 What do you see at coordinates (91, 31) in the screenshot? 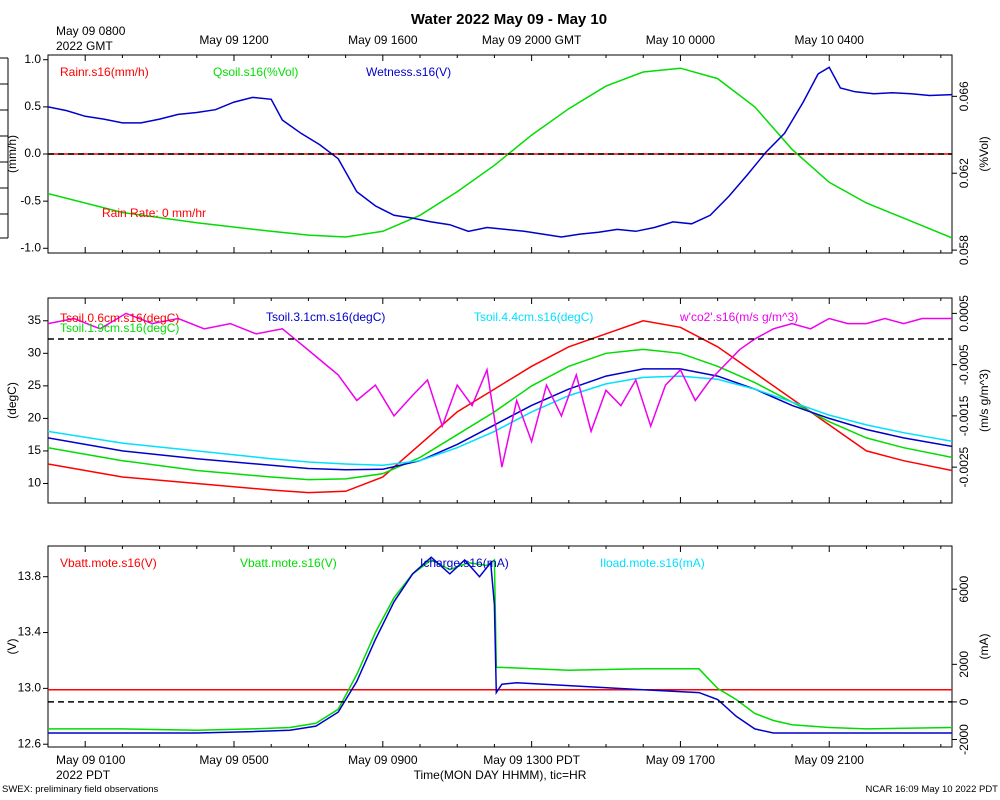
I see `top-axis-origin-label: May 09 0800` at bounding box center [91, 31].